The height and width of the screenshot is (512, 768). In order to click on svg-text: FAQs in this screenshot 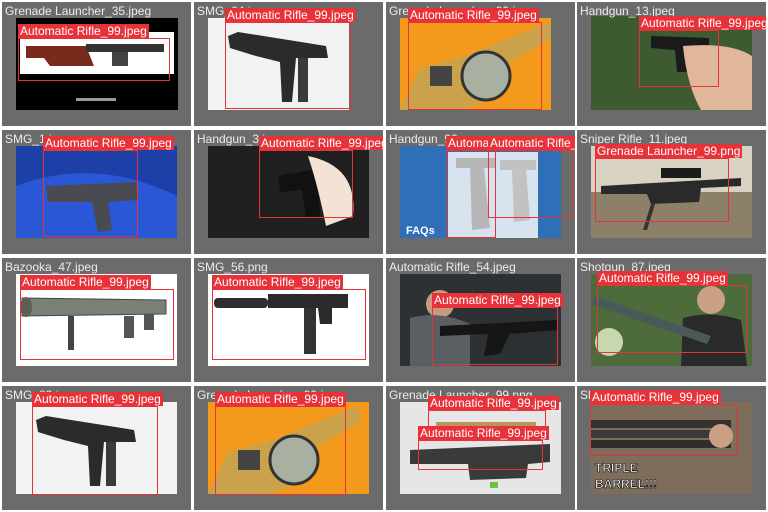, I will do `click(420, 231)`.